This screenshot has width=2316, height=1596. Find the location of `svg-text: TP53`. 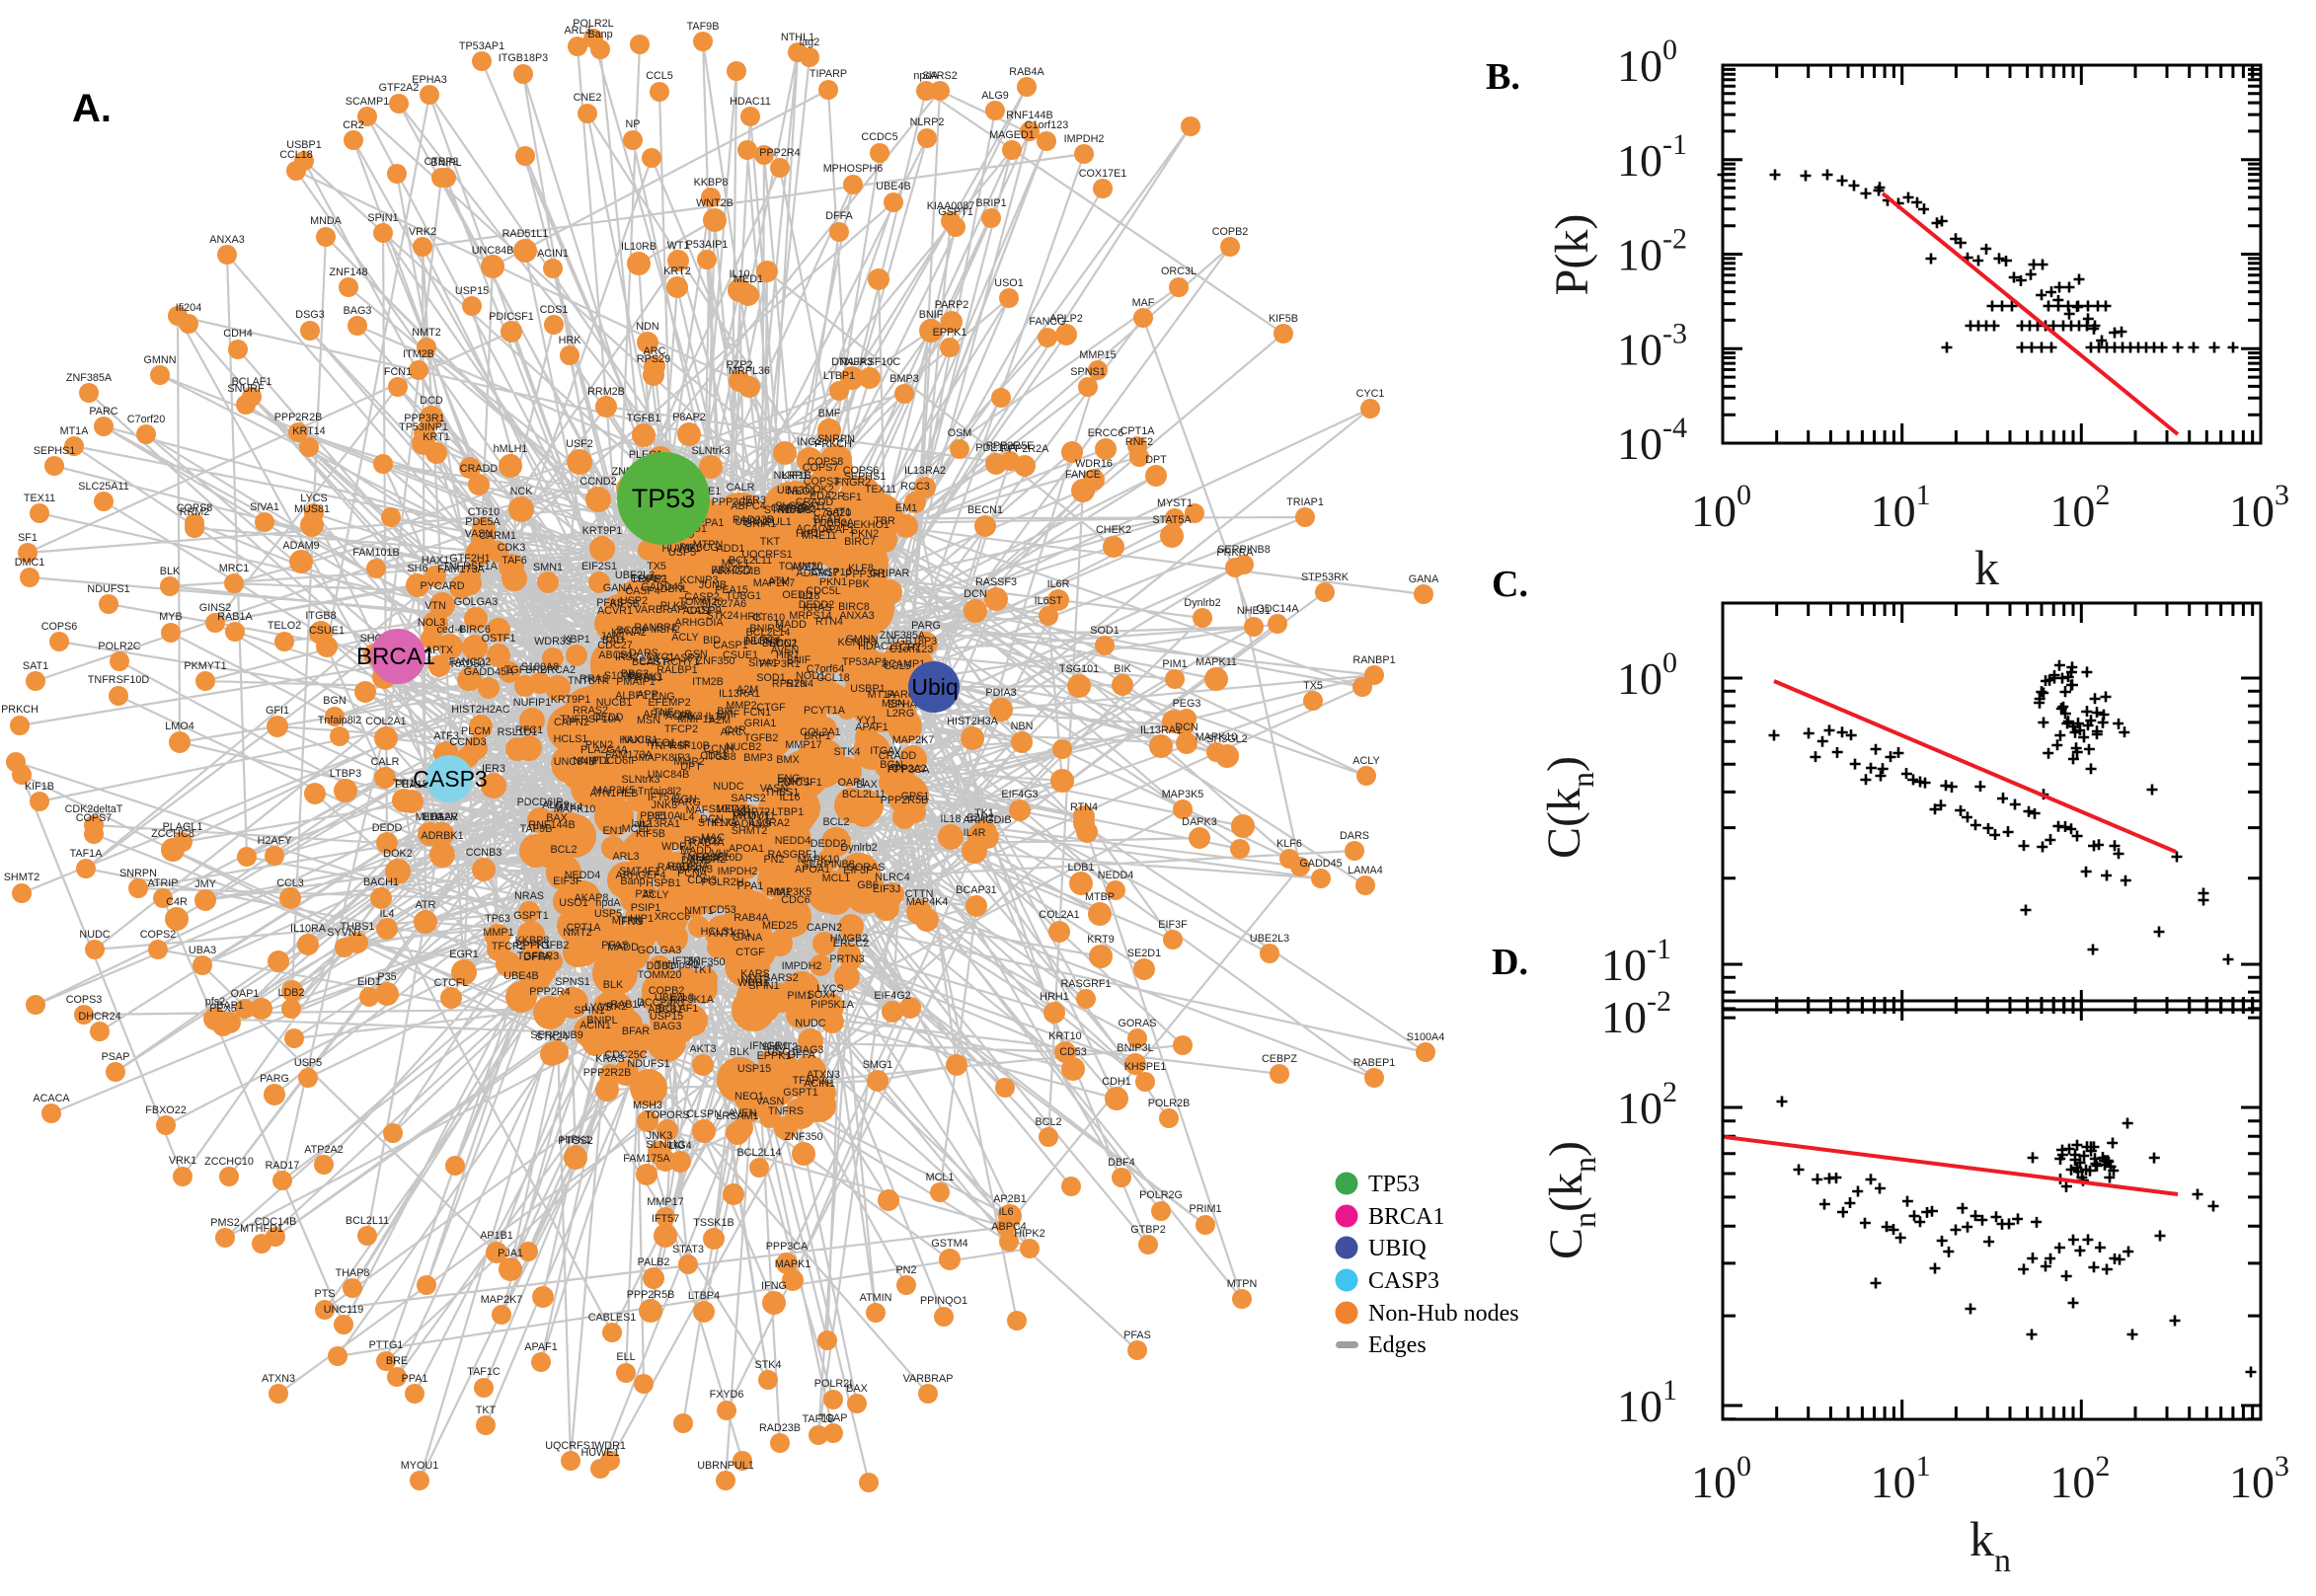

svg-text: TP53 is located at coordinates (664, 498).